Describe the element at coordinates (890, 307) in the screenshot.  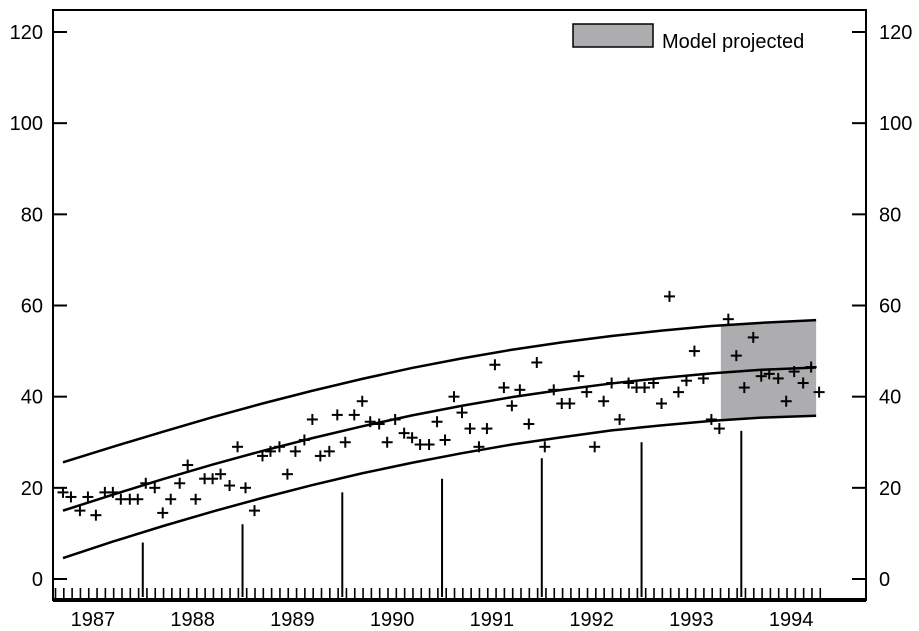
I see `y-tick-label-right: 60` at that location.